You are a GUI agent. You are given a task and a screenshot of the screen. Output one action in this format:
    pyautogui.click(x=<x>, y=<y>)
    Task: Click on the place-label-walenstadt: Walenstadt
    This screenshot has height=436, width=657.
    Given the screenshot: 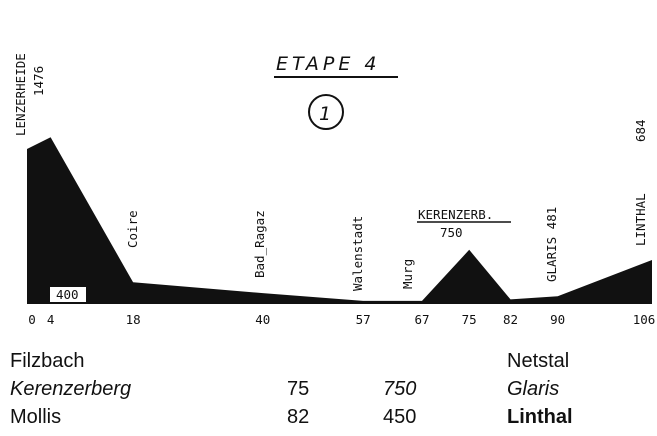 What is the action you would take?
    pyautogui.click(x=357, y=253)
    